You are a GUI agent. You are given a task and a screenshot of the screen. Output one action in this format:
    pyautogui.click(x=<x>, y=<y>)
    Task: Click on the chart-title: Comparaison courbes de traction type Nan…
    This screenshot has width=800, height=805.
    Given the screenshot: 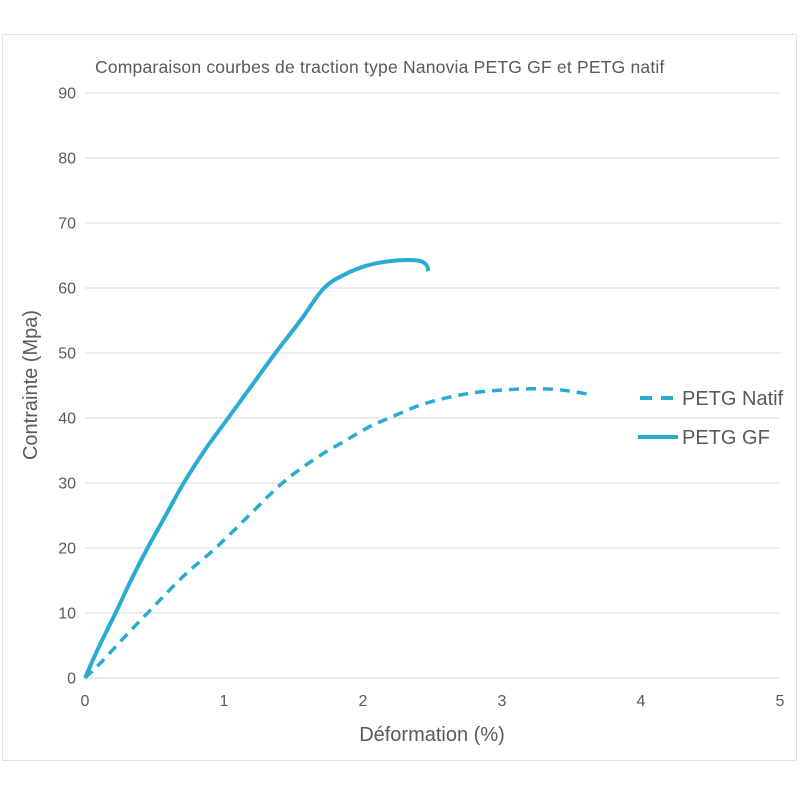 What is the action you would take?
    pyautogui.click(x=380, y=67)
    